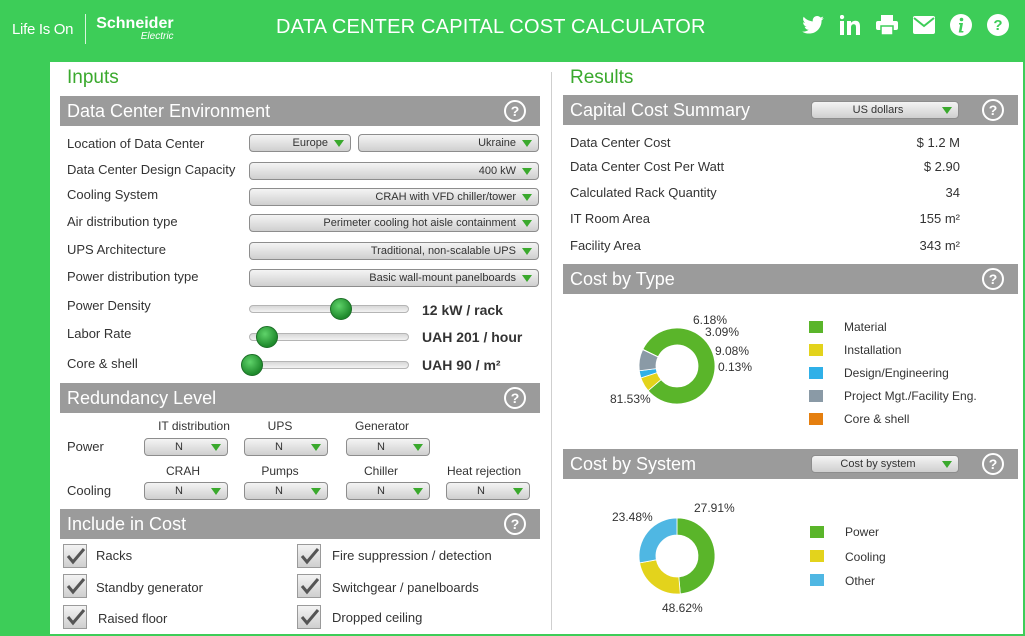 This screenshot has width=1025, height=636. I want to click on core-shell-slider, so click(329, 365).